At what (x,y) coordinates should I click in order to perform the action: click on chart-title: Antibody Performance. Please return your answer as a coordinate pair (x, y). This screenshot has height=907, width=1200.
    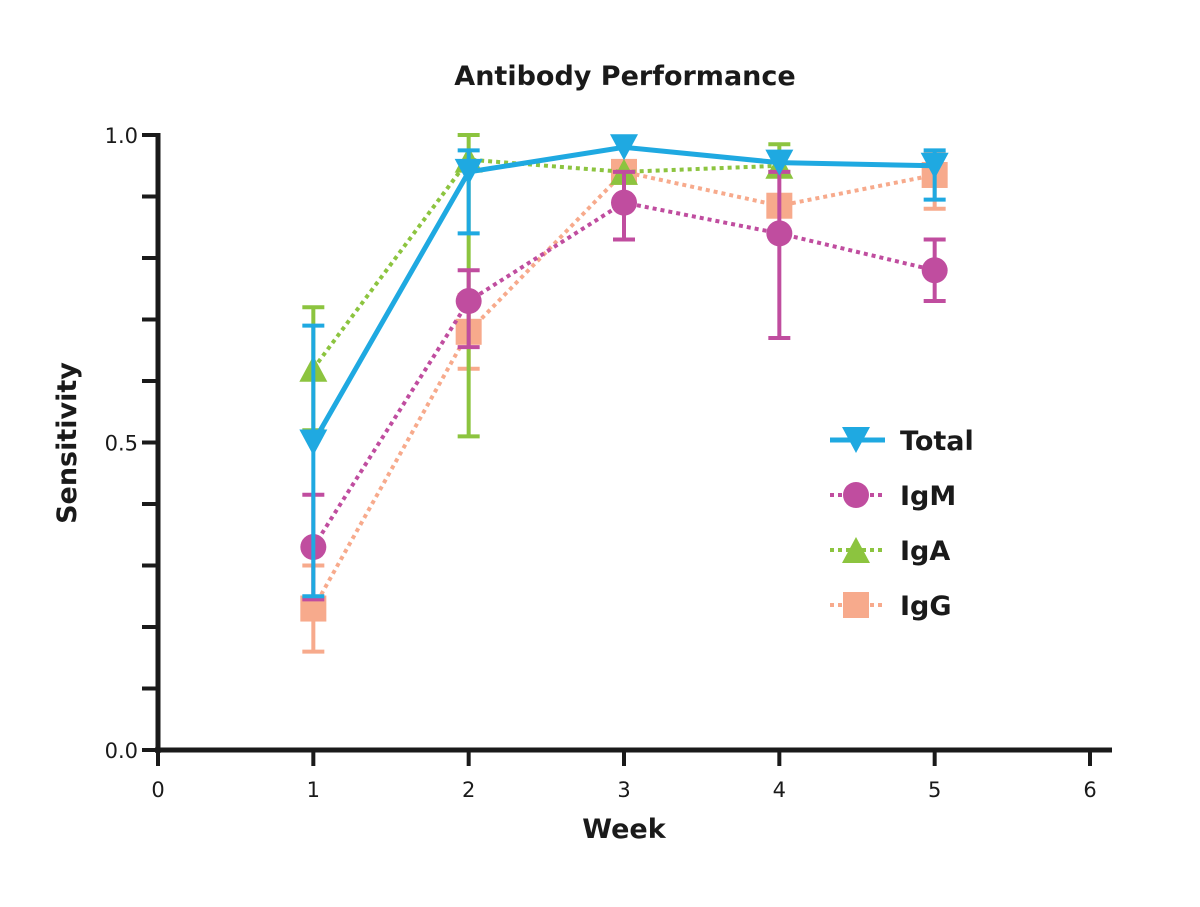
    Looking at the image, I should click on (624, 76).